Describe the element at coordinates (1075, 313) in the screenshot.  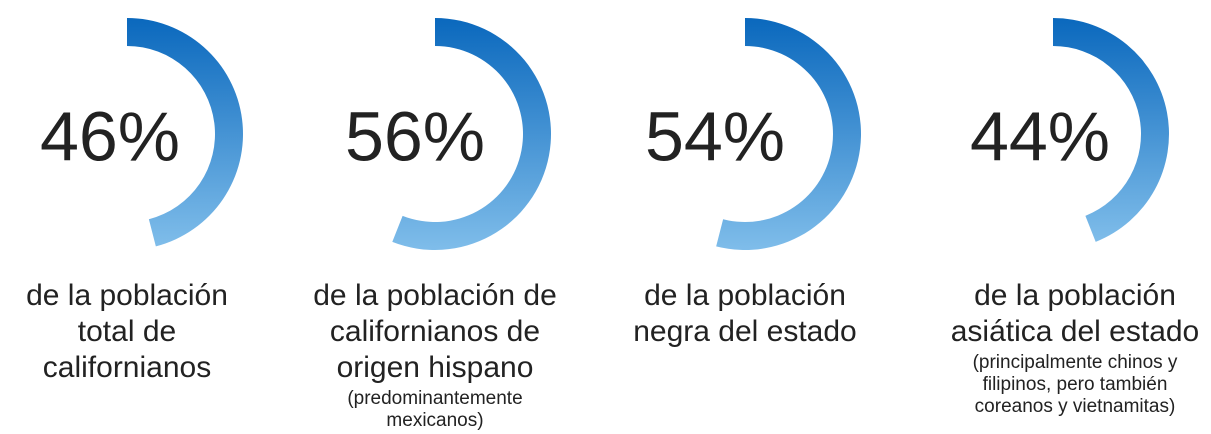
I see `caption-text: de la población asiática del estado` at that location.